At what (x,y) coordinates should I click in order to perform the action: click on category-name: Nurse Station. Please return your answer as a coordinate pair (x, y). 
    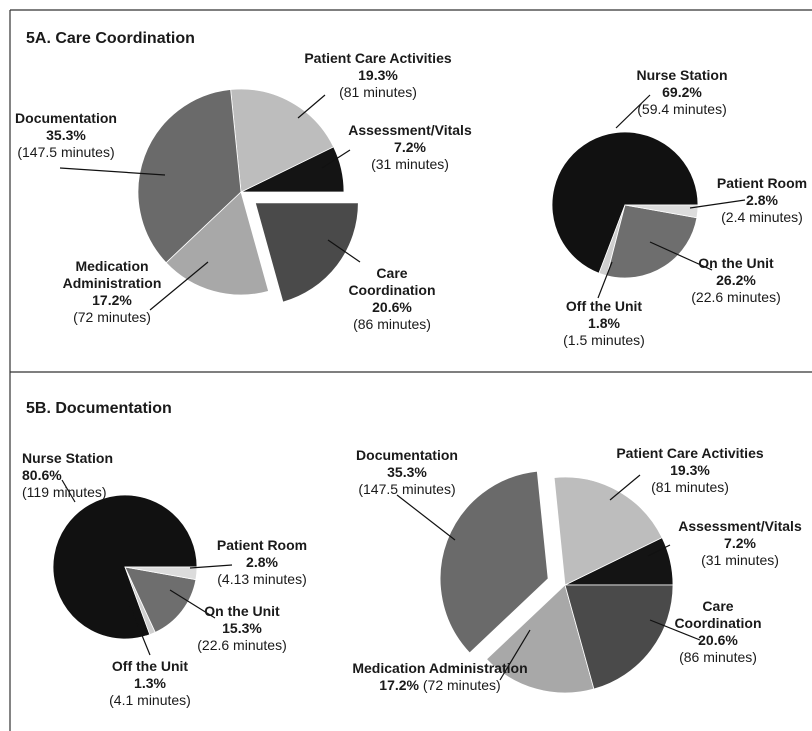
    Looking at the image, I should click on (68, 458).